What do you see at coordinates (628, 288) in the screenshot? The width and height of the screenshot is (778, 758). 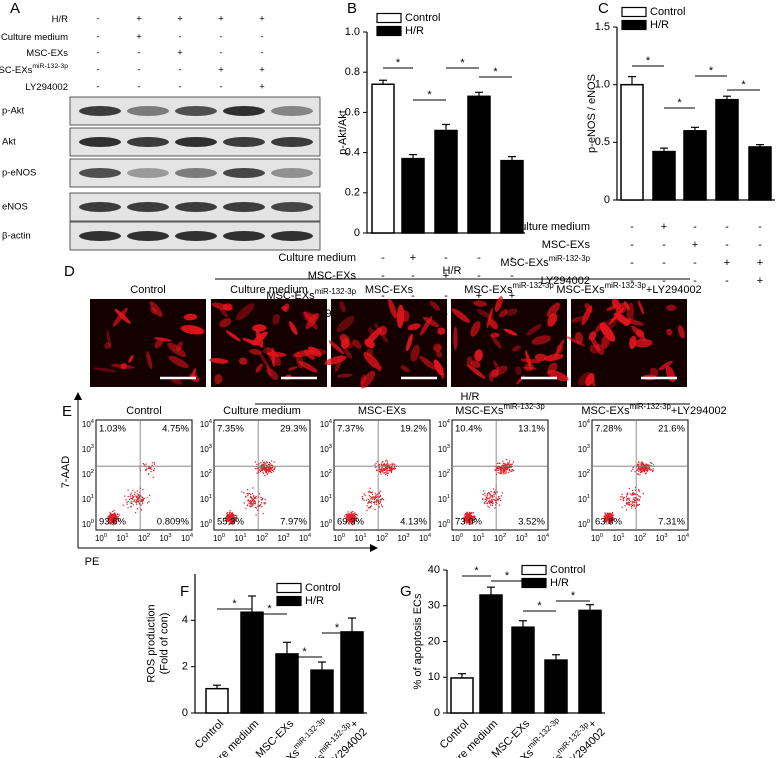 I see `image-title: MSC-EXsmiR-132-3p+LY294002` at bounding box center [628, 288].